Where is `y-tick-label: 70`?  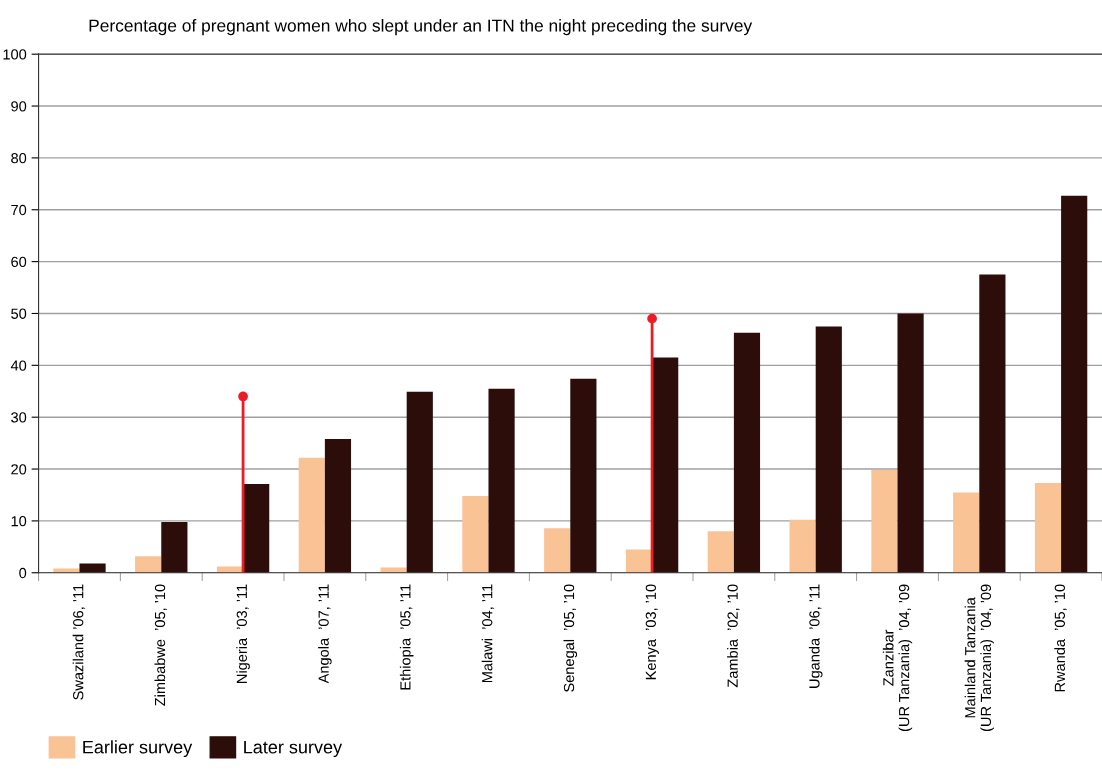
y-tick-label: 70 is located at coordinates (19, 210).